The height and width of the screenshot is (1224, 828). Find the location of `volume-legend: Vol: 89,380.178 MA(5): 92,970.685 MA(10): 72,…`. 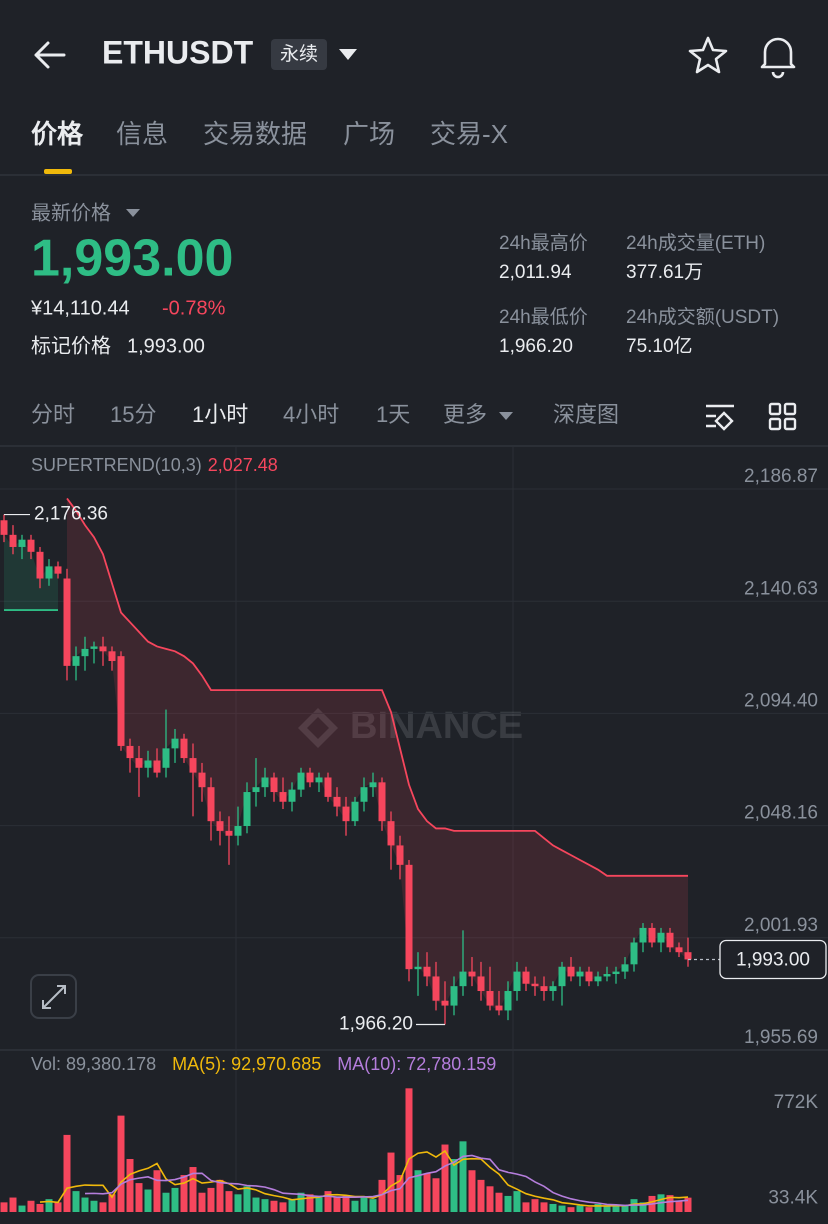

volume-legend: Vol: 89,380.178 MA(5): 92,970.685 MA(10): 72,… is located at coordinates (263, 1064).